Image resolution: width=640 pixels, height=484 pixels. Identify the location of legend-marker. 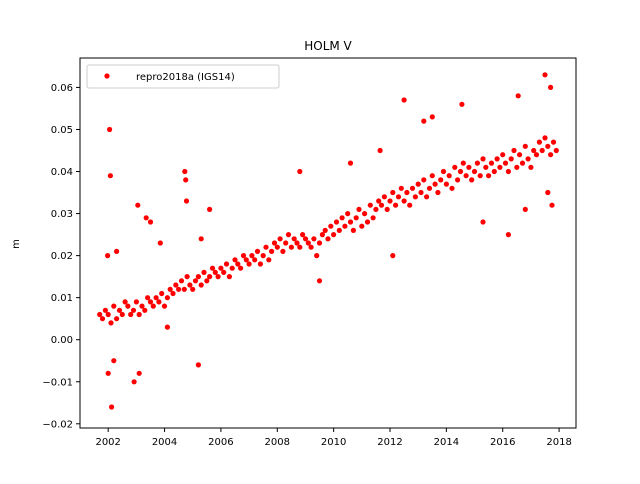
(107, 76).